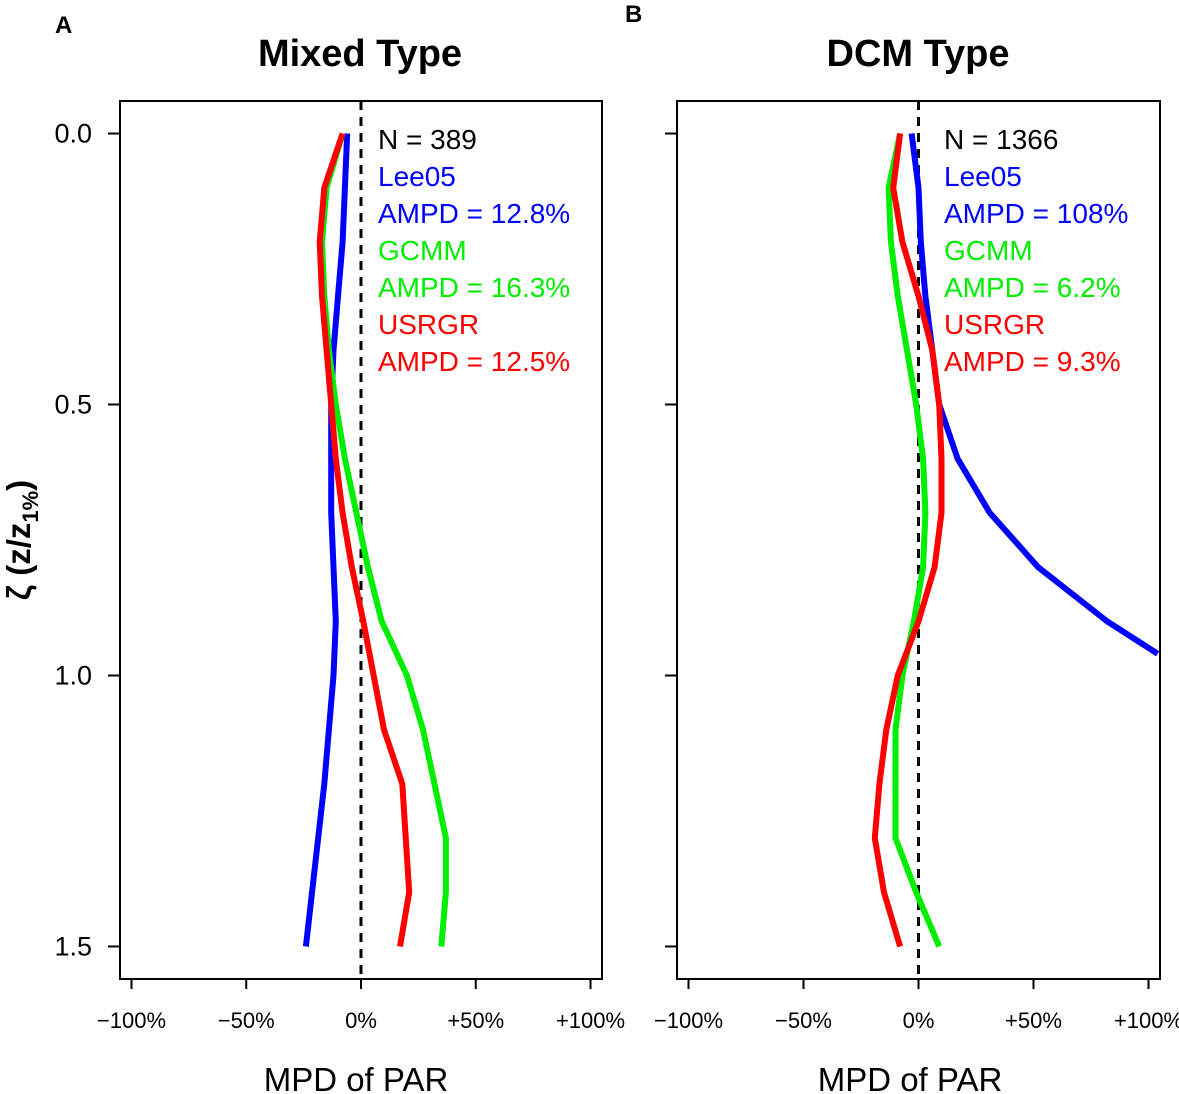 The width and height of the screenshot is (1179, 1094). Describe the element at coordinates (18, 562) in the screenshot. I see `y-axis-title-prefix: ζ (z/z` at that location.